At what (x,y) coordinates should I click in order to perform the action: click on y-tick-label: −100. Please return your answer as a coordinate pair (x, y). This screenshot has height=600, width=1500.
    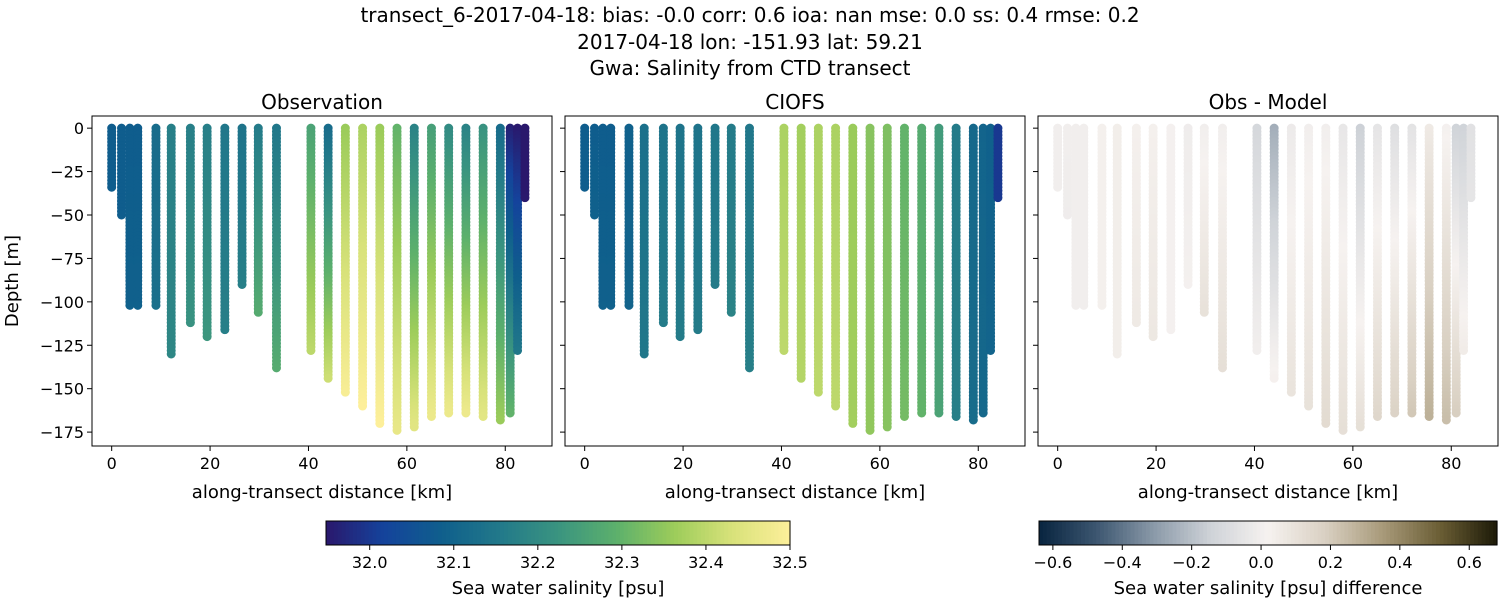
    Looking at the image, I should click on (62, 302).